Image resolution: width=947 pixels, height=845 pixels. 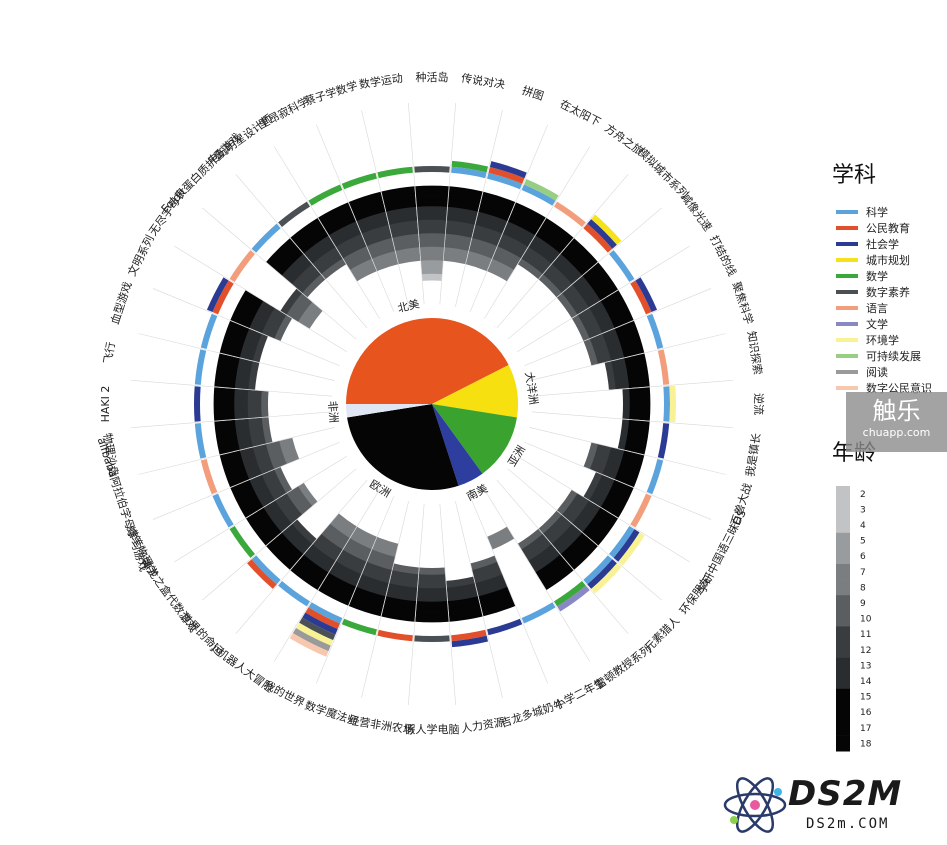 I want to click on game-label: 拼图, so click(x=532, y=93).